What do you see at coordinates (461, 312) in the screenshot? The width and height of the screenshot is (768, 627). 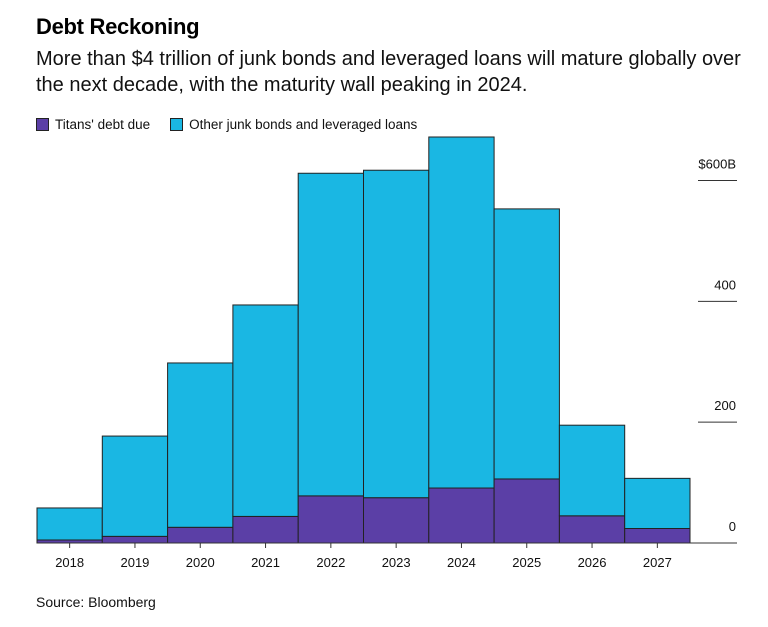 I see `bar-other-2024` at bounding box center [461, 312].